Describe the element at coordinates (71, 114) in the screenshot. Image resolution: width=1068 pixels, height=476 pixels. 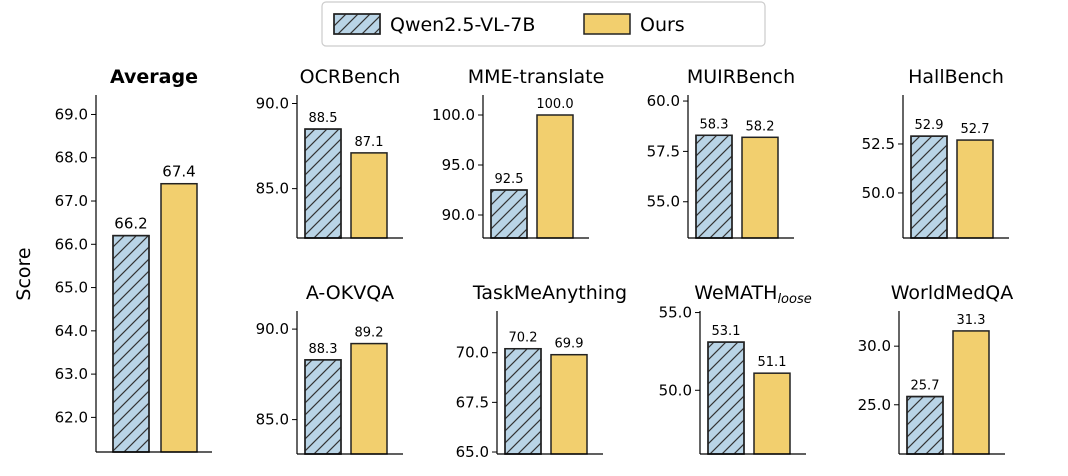
I see `y-tick-label: 69.0` at that location.